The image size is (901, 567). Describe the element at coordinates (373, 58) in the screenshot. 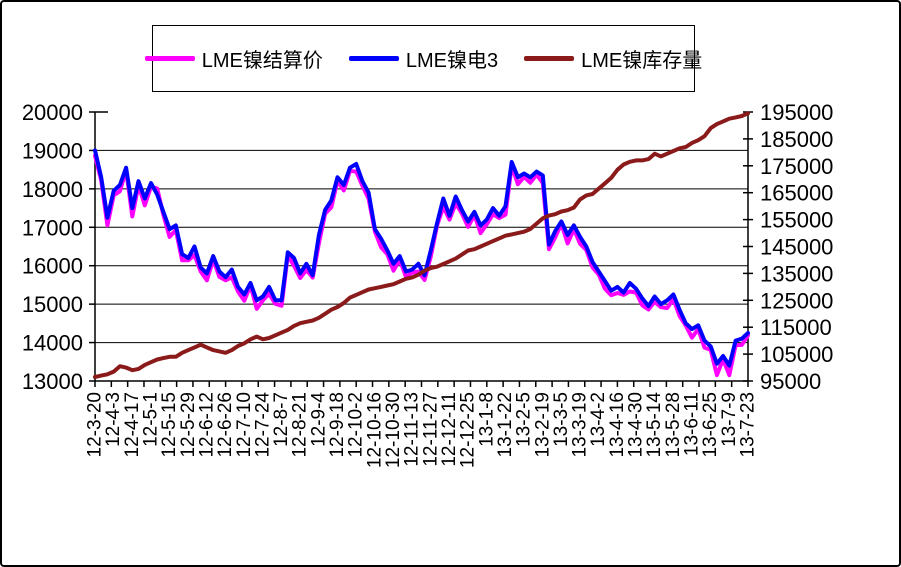

I see `3month-price-line-swatch` at that location.